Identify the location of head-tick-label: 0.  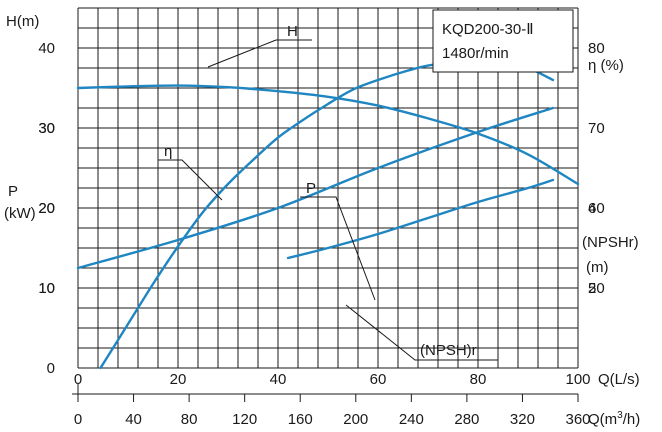
(51, 368).